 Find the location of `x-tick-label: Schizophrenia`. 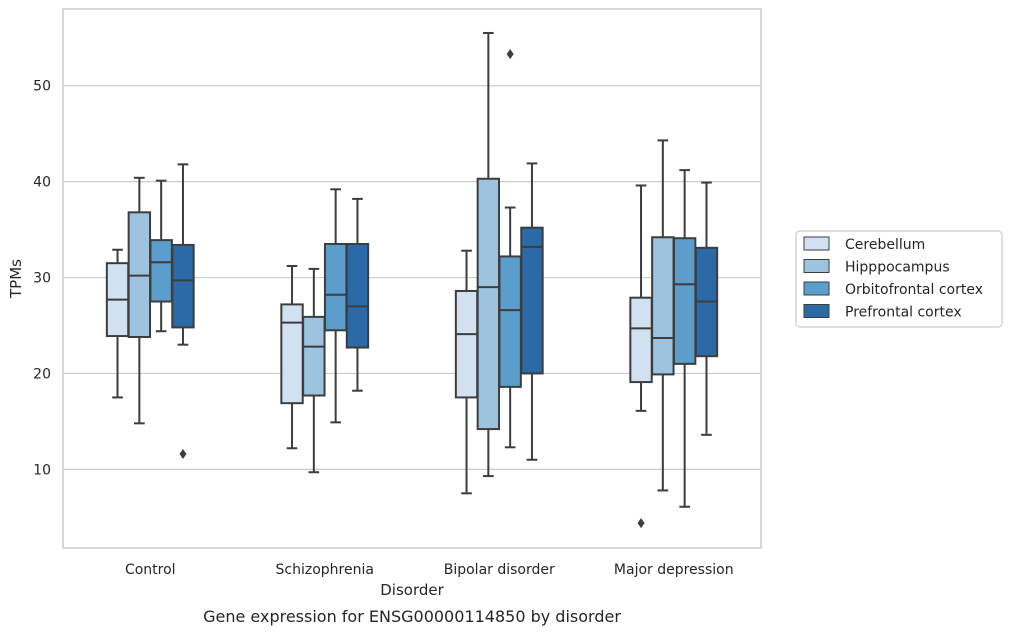

x-tick-label: Schizophrenia is located at coordinates (325, 570).